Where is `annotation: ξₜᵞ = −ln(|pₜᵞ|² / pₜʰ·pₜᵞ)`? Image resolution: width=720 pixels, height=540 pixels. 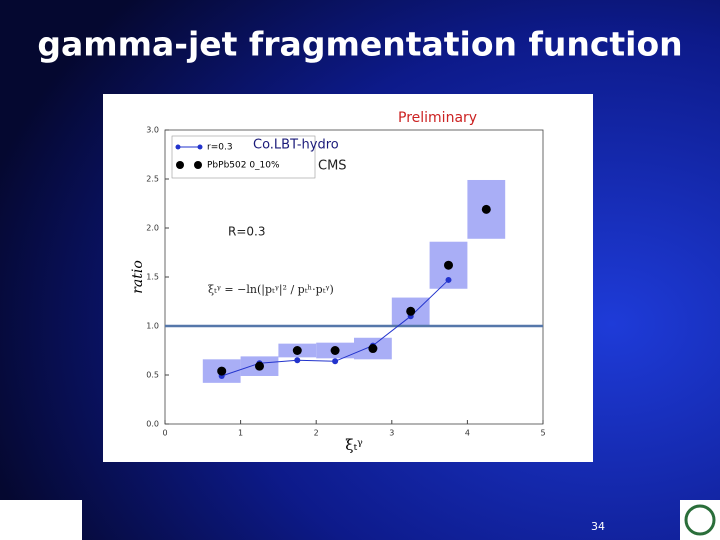 annotation: ξₜᵞ = −ln(|pₜᵞ|² / pₜʰ·pₜᵞ) is located at coordinates (271, 290).